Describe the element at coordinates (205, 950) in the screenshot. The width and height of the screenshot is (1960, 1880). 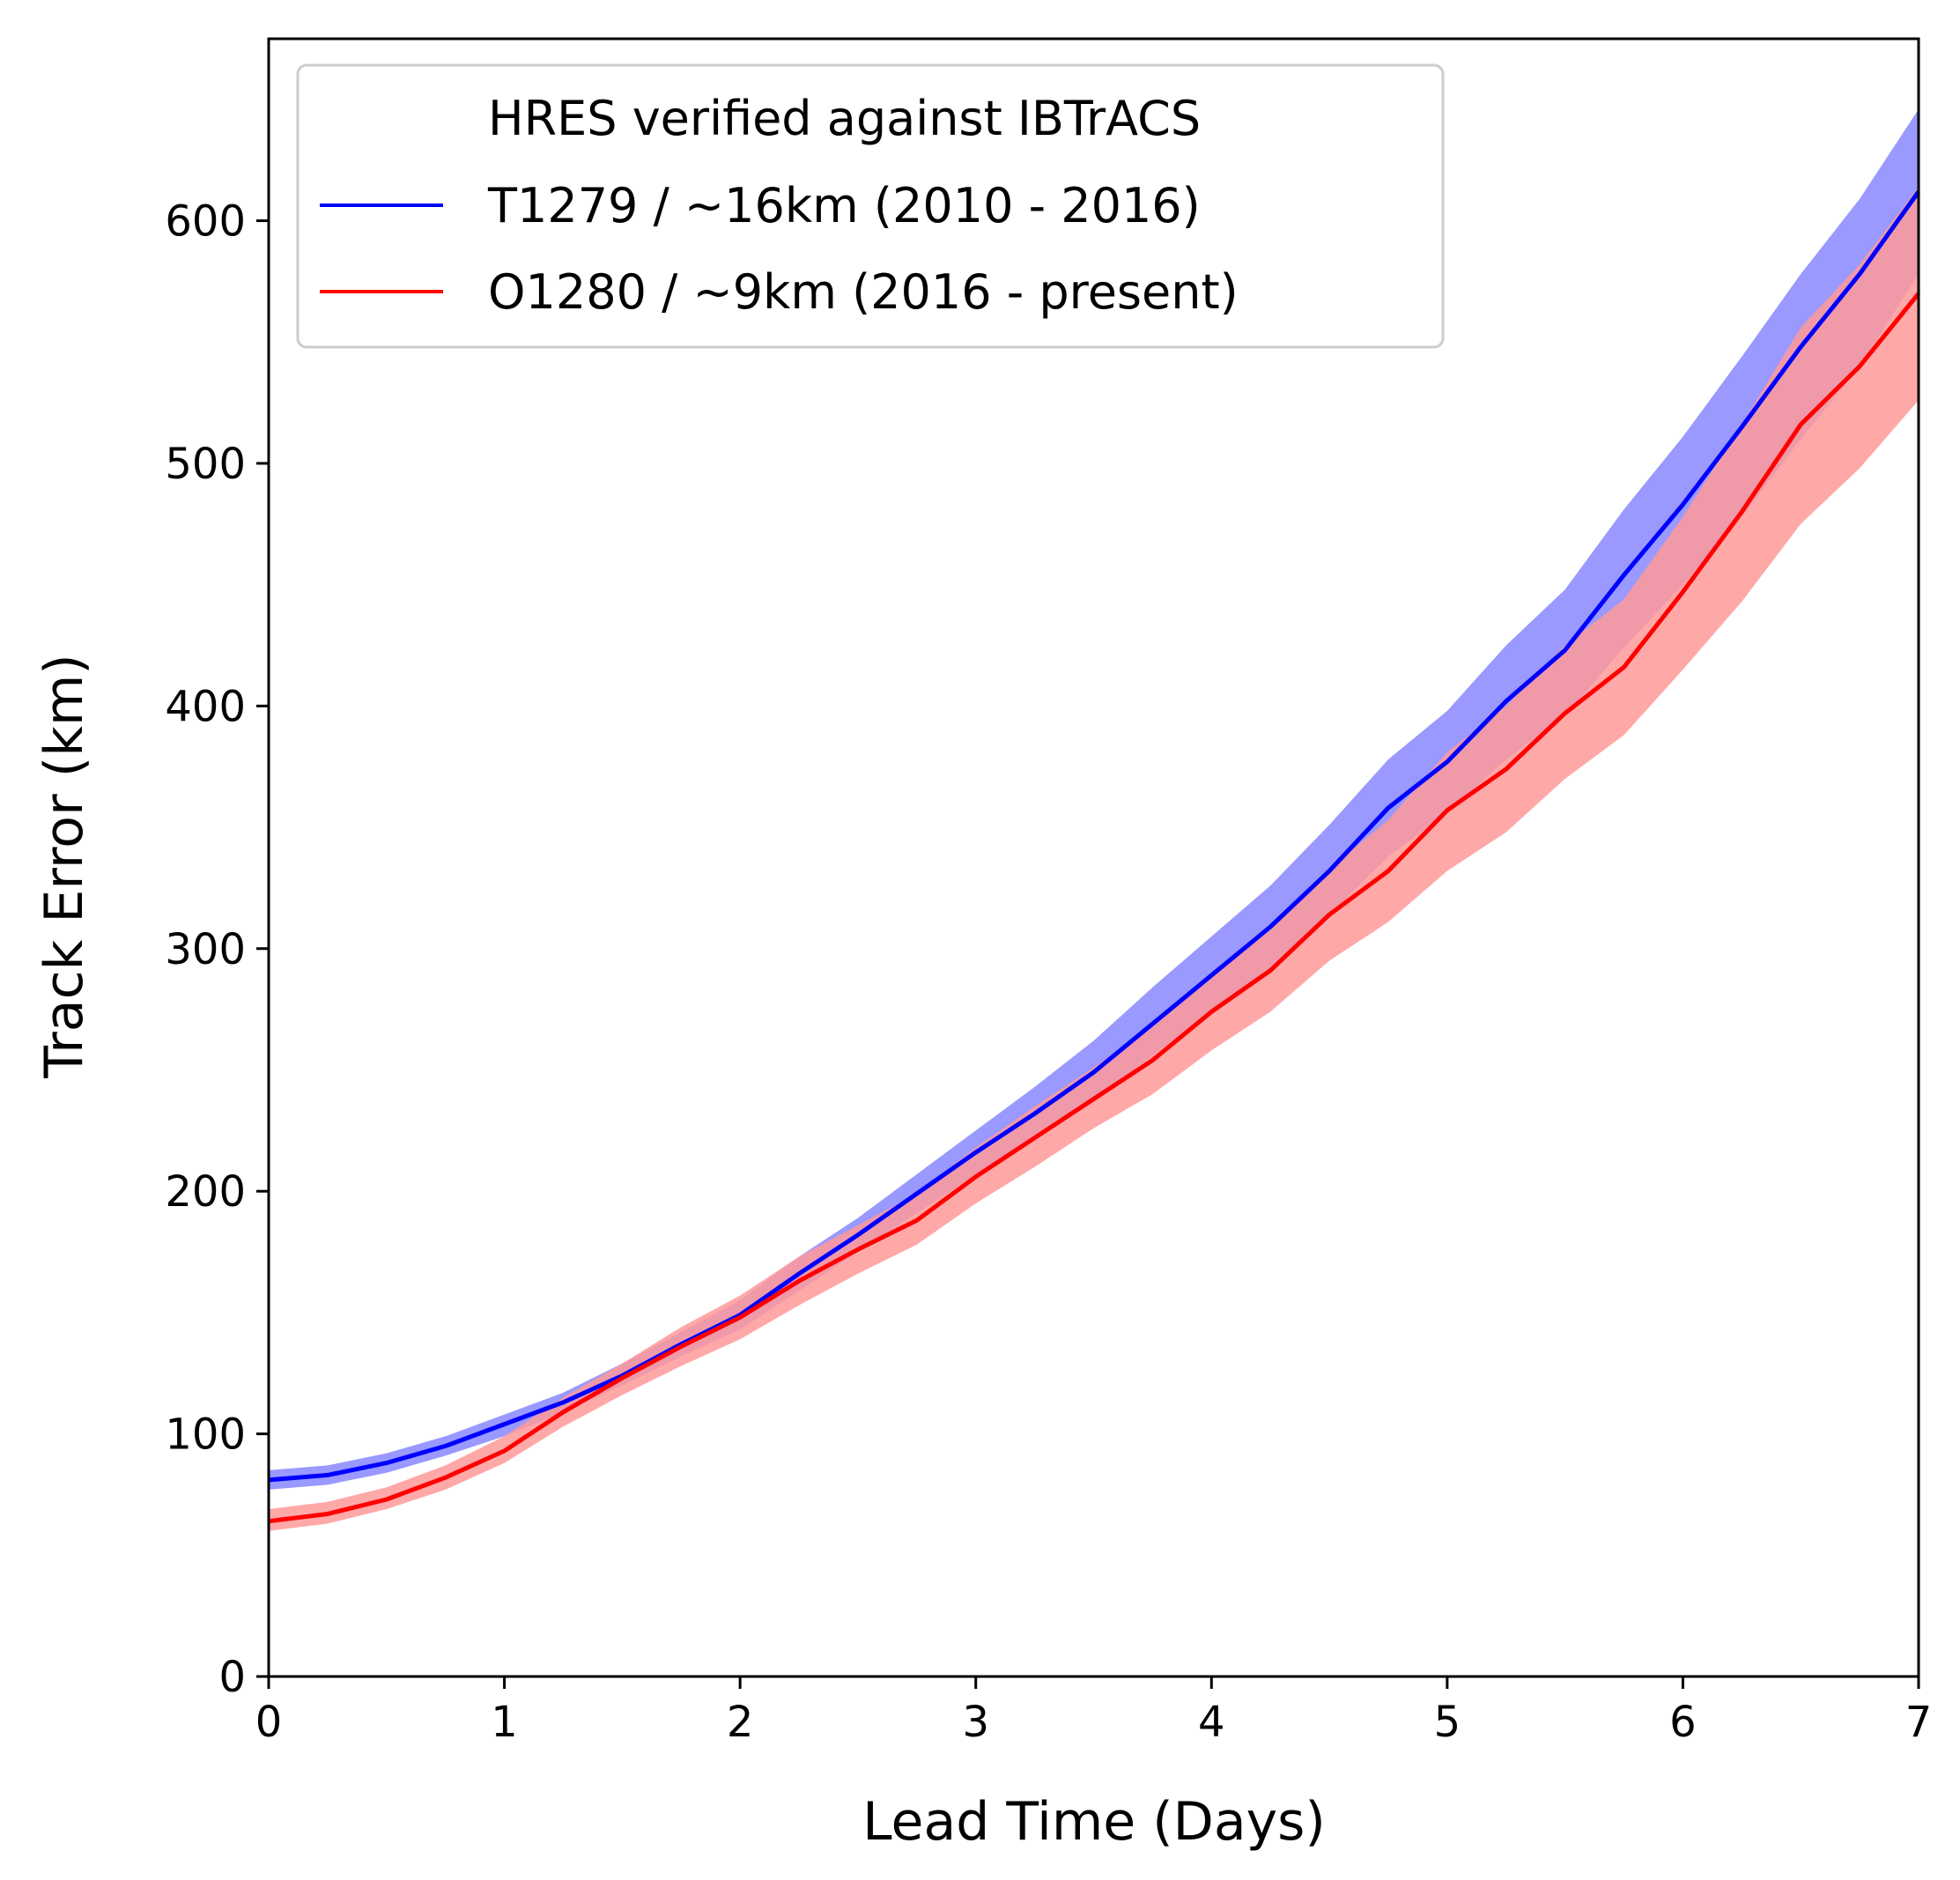
I see `y-tick-label: 300` at that location.